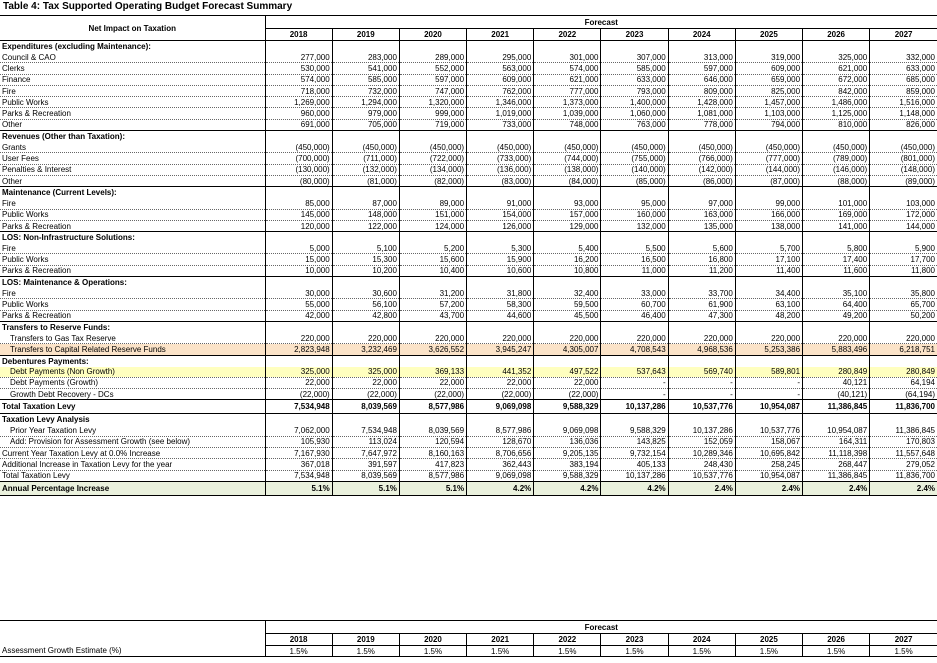 Image resolution: width=937 pixels, height=663 pixels. I want to click on row-label: Transfers to Gas Tax Reserve, so click(133, 338).